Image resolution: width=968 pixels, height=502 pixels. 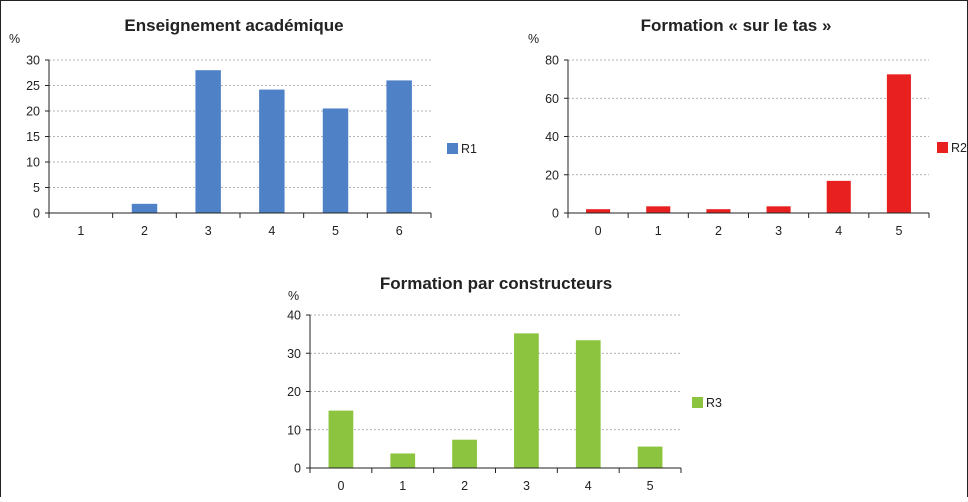 What do you see at coordinates (33, 86) in the screenshot?
I see `y-tick-label: 25` at bounding box center [33, 86].